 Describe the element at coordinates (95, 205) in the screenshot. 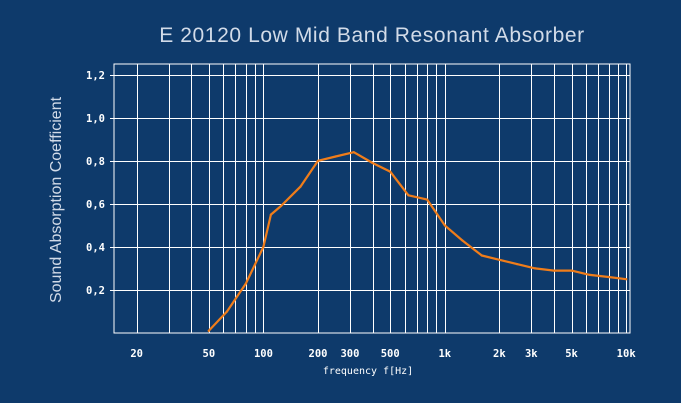

I see `y-tick-label: 0,6` at that location.